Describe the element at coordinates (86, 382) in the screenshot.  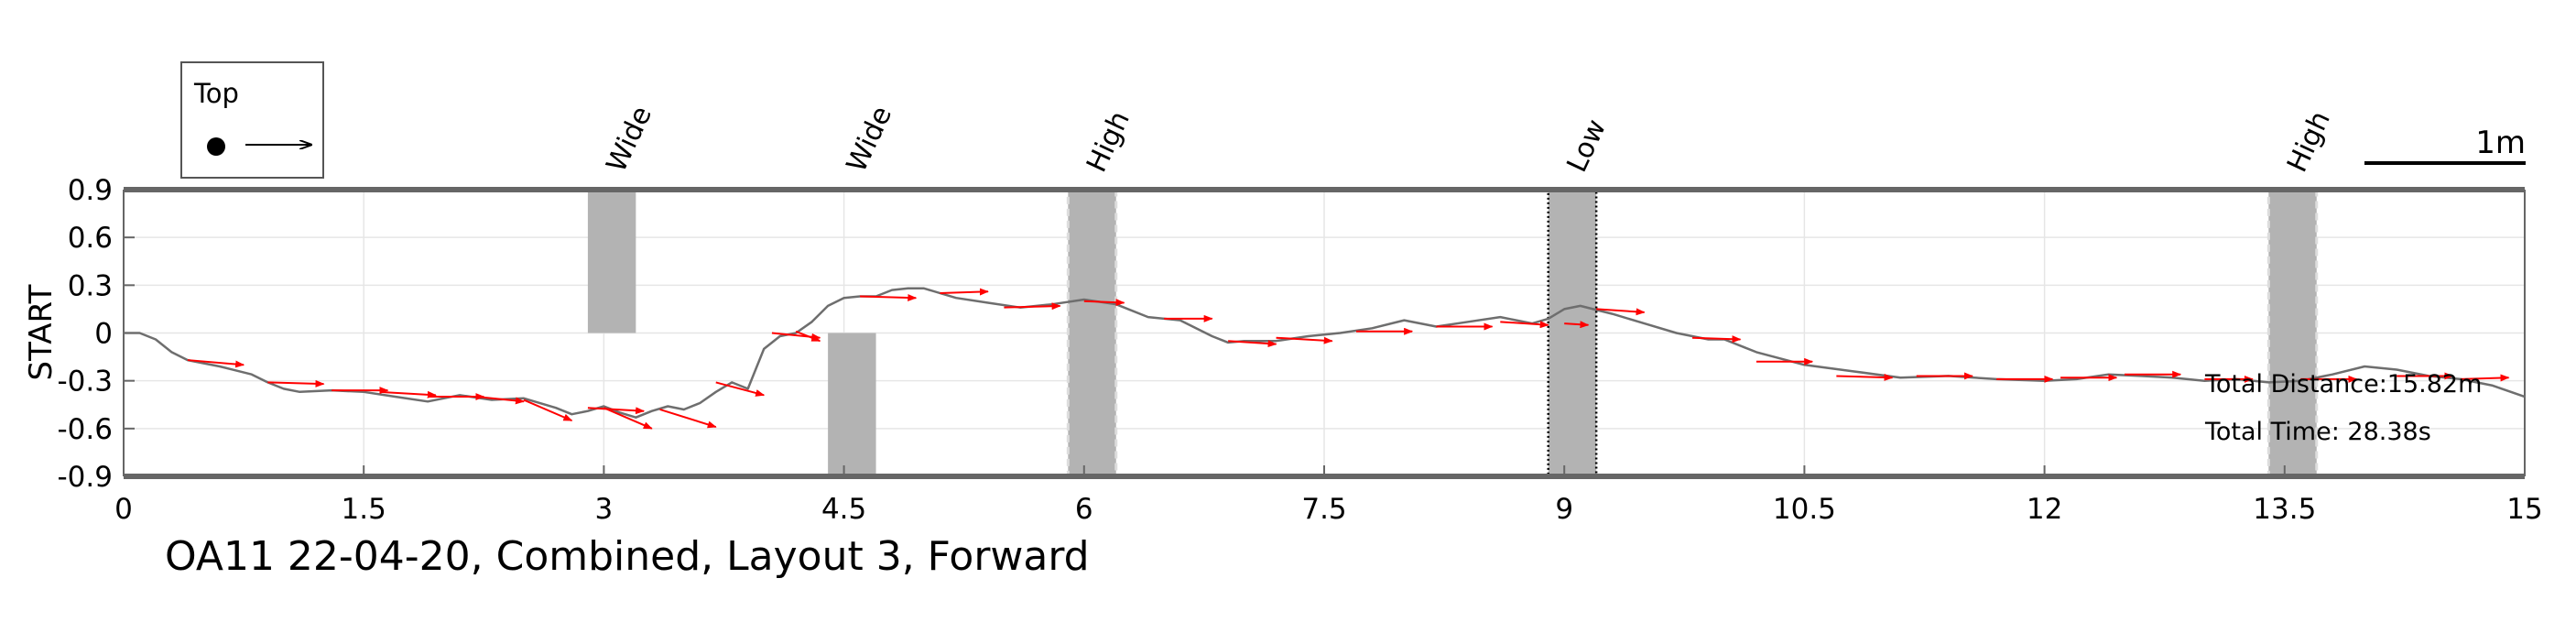
I see `y-tick-label: -0.3` at that location.